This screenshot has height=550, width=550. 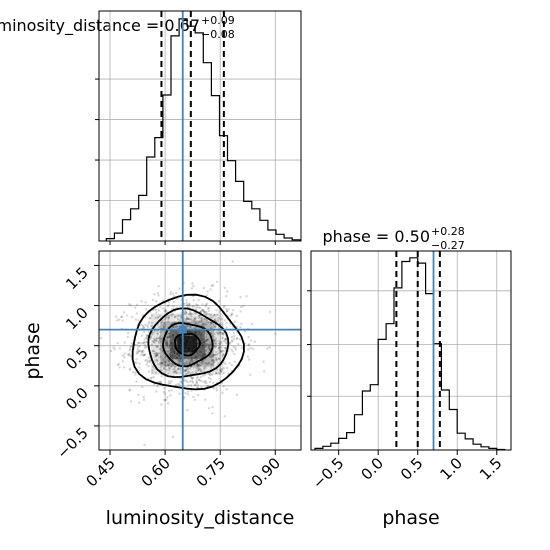 I want to click on tick-label-phase-y: 0.0, so click(x=77, y=399).